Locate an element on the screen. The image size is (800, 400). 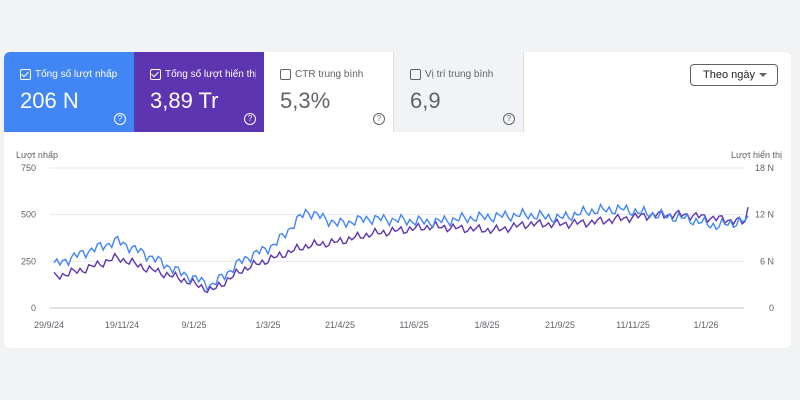
right-tick-label: 12 N is located at coordinates (764, 215).